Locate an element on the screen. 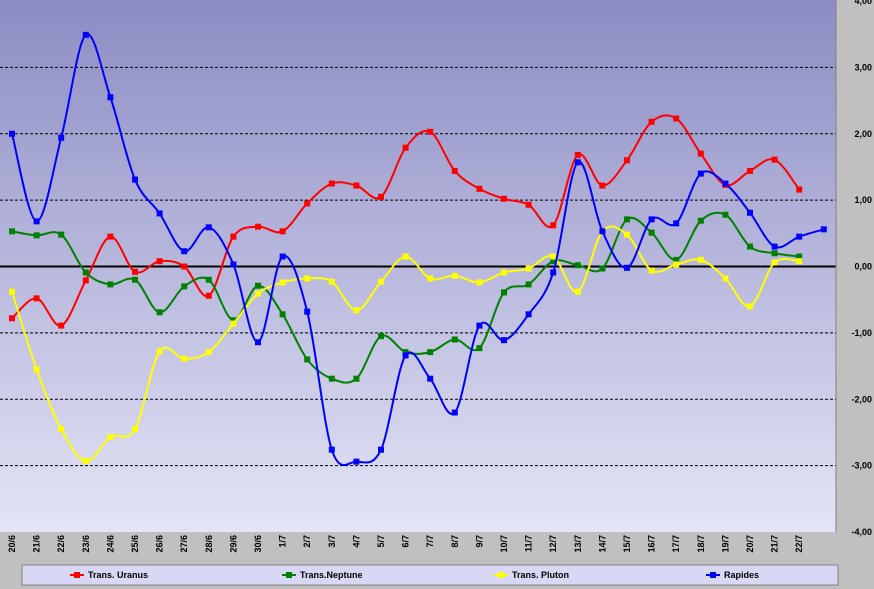 This screenshot has width=874, height=589. x-tick-label: 20/7 is located at coordinates (750, 544).